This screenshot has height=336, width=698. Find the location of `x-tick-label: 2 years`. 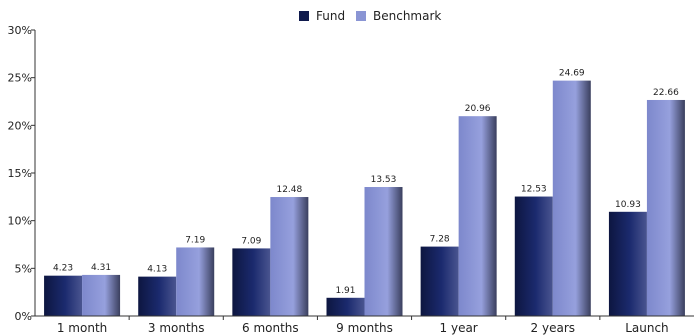

x-tick-label: 2 years is located at coordinates (553, 328).